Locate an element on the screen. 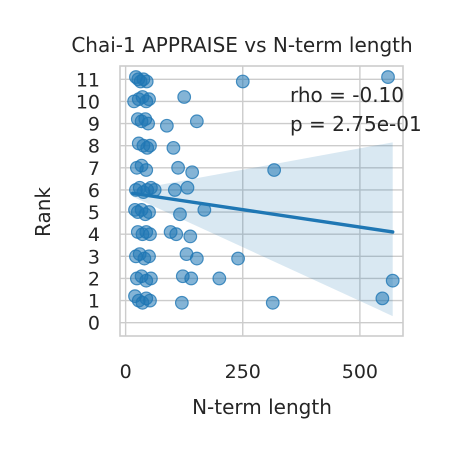 The width and height of the screenshot is (450, 450). y-tick-label: 2 is located at coordinates (94, 279).